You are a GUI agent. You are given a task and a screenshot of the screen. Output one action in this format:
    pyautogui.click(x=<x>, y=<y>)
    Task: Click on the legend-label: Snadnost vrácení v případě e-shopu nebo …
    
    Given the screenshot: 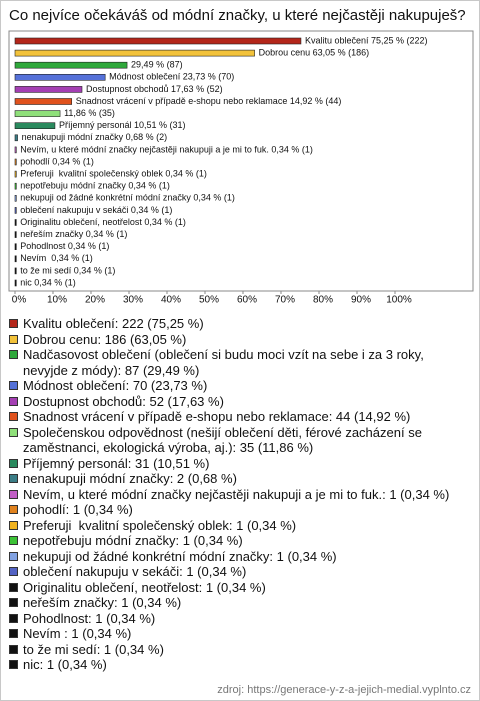 What is the action you would take?
    pyautogui.click(x=217, y=416)
    